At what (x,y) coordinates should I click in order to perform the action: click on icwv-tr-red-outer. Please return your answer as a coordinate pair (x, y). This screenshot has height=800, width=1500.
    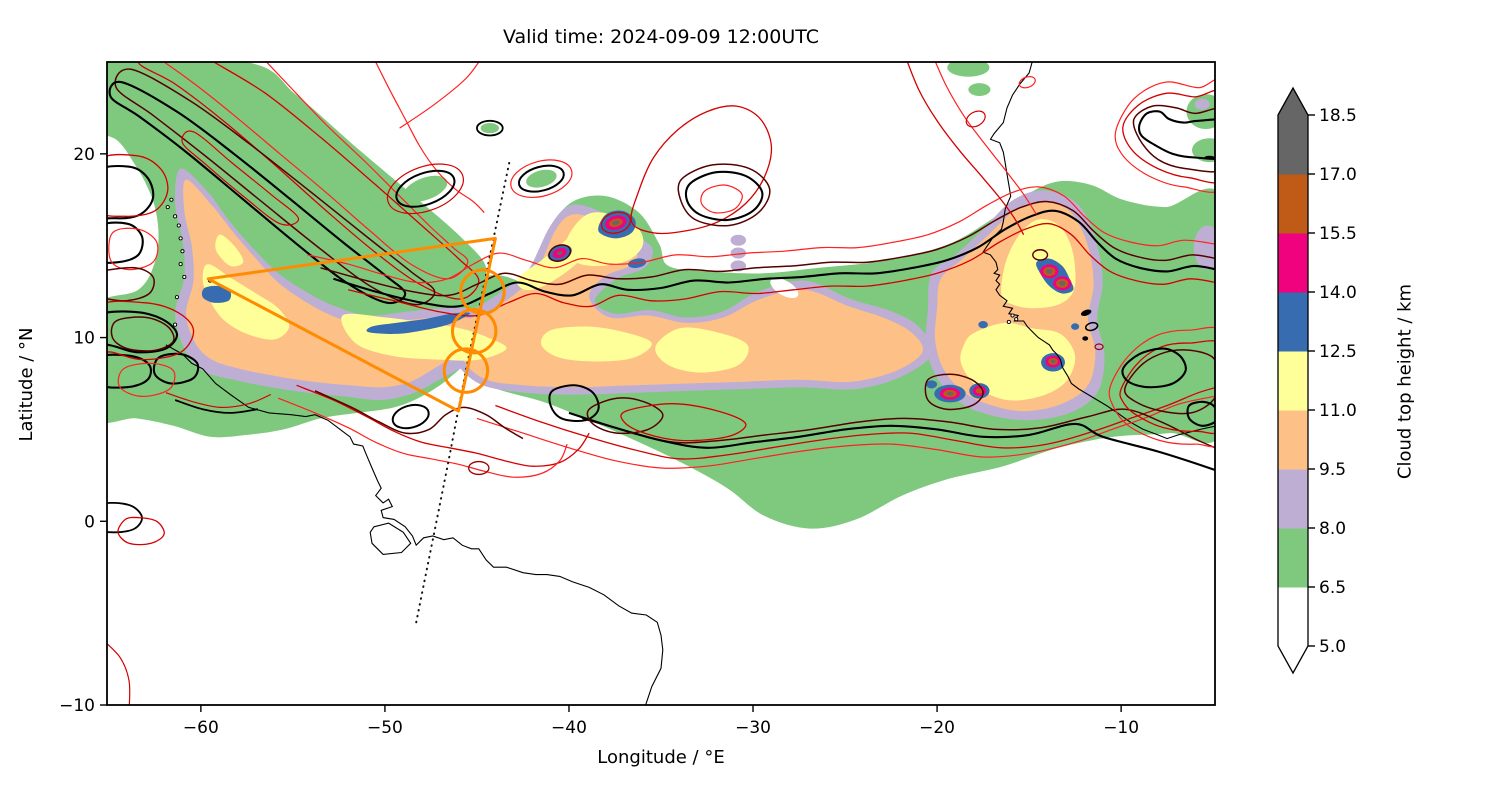
    Looking at the image, I should click on (1164, 136).